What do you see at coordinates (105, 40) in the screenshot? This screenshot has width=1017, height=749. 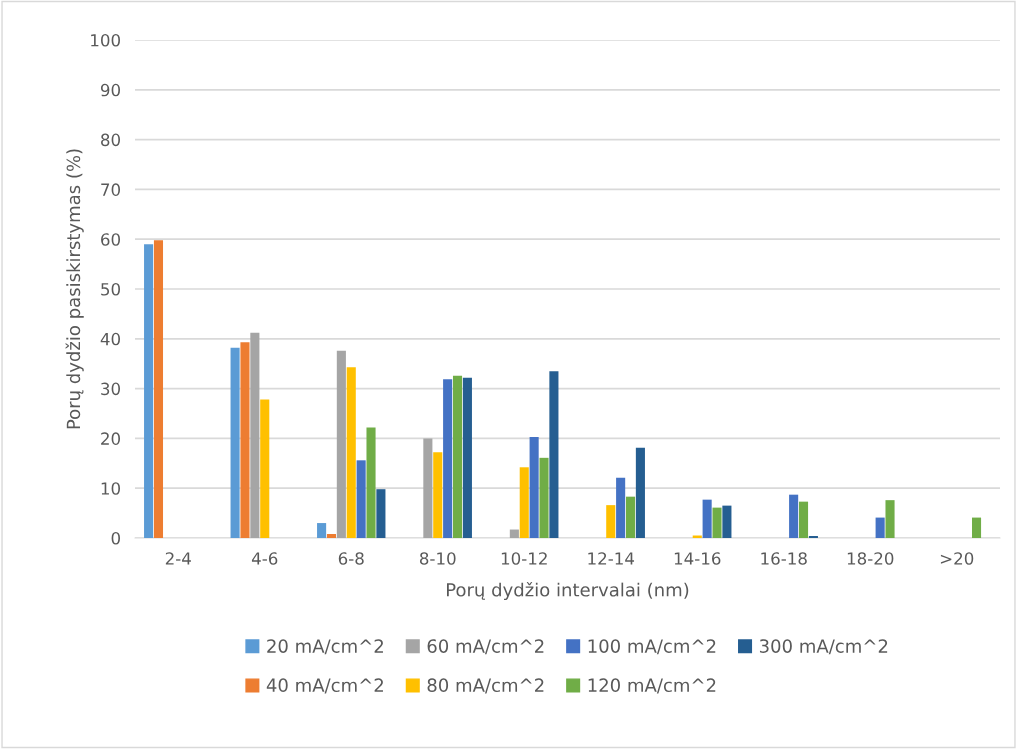 I see `y-tick-label: 100` at bounding box center [105, 40].